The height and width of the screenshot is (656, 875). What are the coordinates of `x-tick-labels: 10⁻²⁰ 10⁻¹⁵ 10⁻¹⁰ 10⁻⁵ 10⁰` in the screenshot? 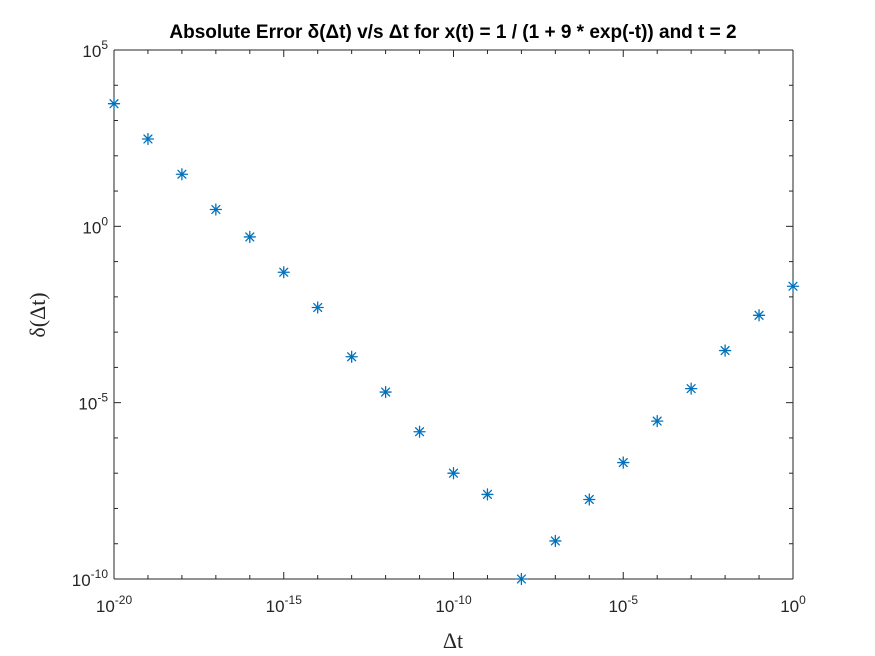 It's located at (451, 604).